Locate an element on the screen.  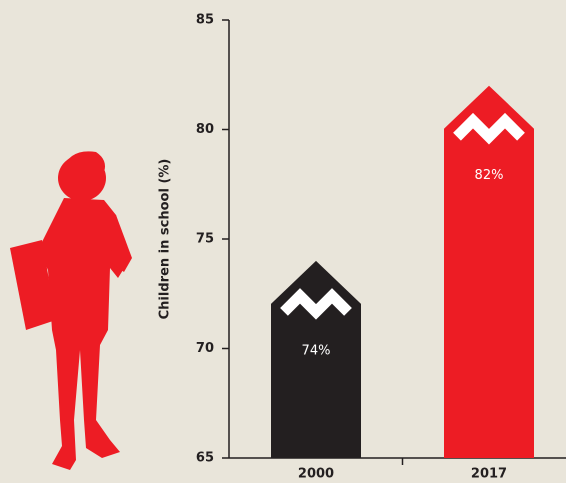
y-tick-label: 70 is located at coordinates (205, 348).